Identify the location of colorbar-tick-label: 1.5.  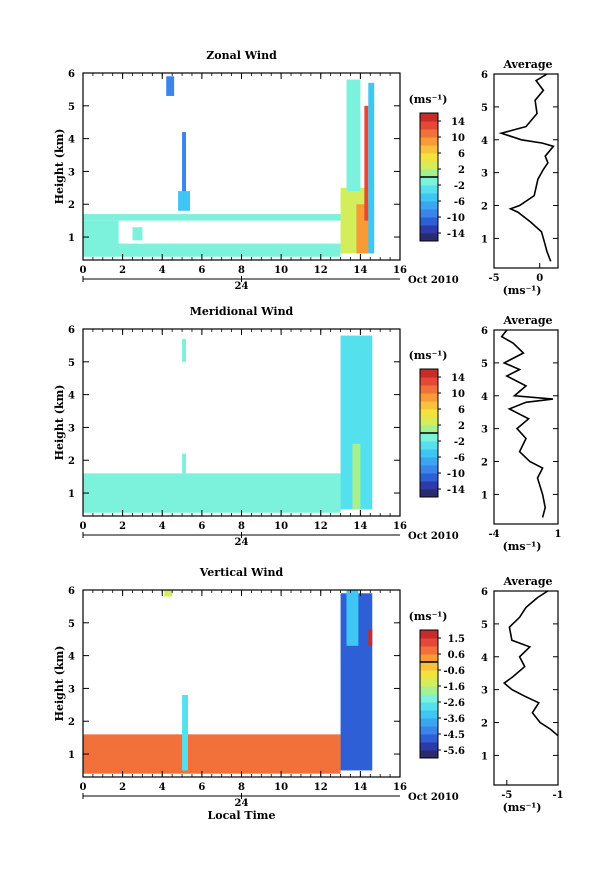
(456, 639).